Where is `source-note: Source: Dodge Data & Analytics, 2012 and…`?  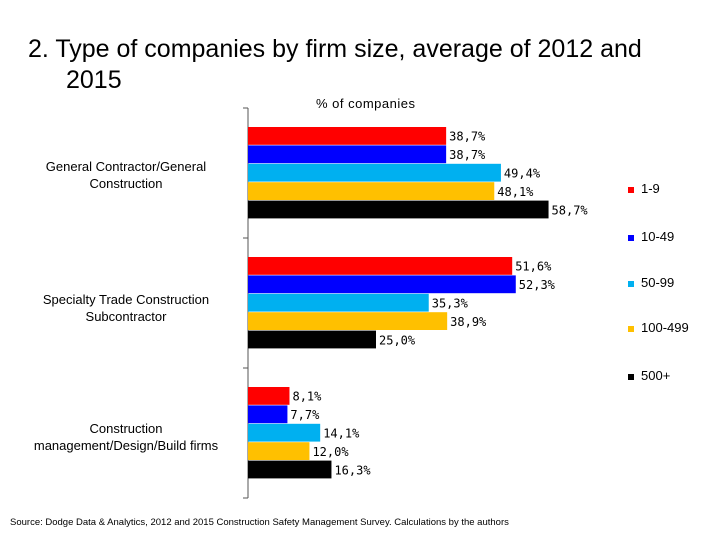 source-note: Source: Dodge Data & Analytics, 2012 and… is located at coordinates (259, 522).